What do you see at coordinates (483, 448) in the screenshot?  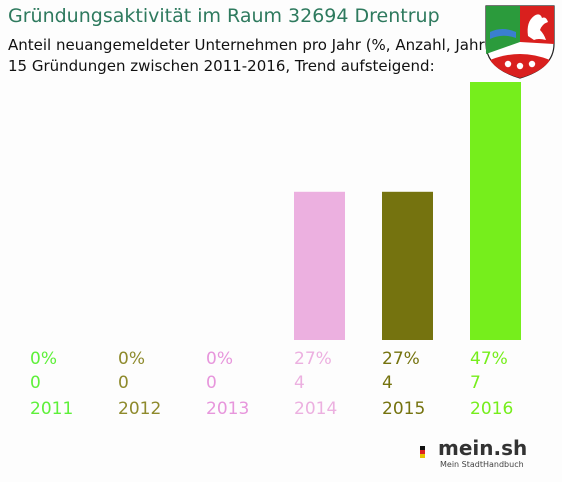 I see `logo-wordmark: mein.sh` at bounding box center [483, 448].